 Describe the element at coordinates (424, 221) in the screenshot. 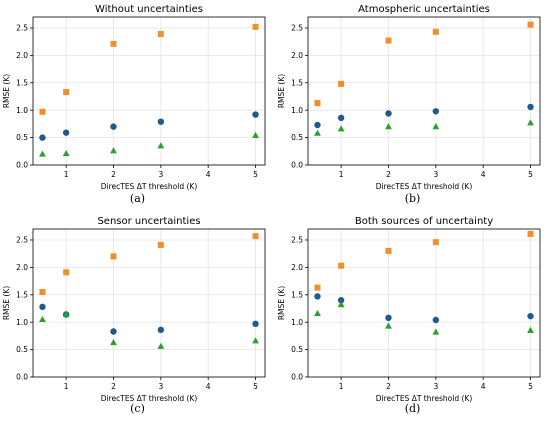

I see `chart-title: Both sources of uncertainty` at that location.